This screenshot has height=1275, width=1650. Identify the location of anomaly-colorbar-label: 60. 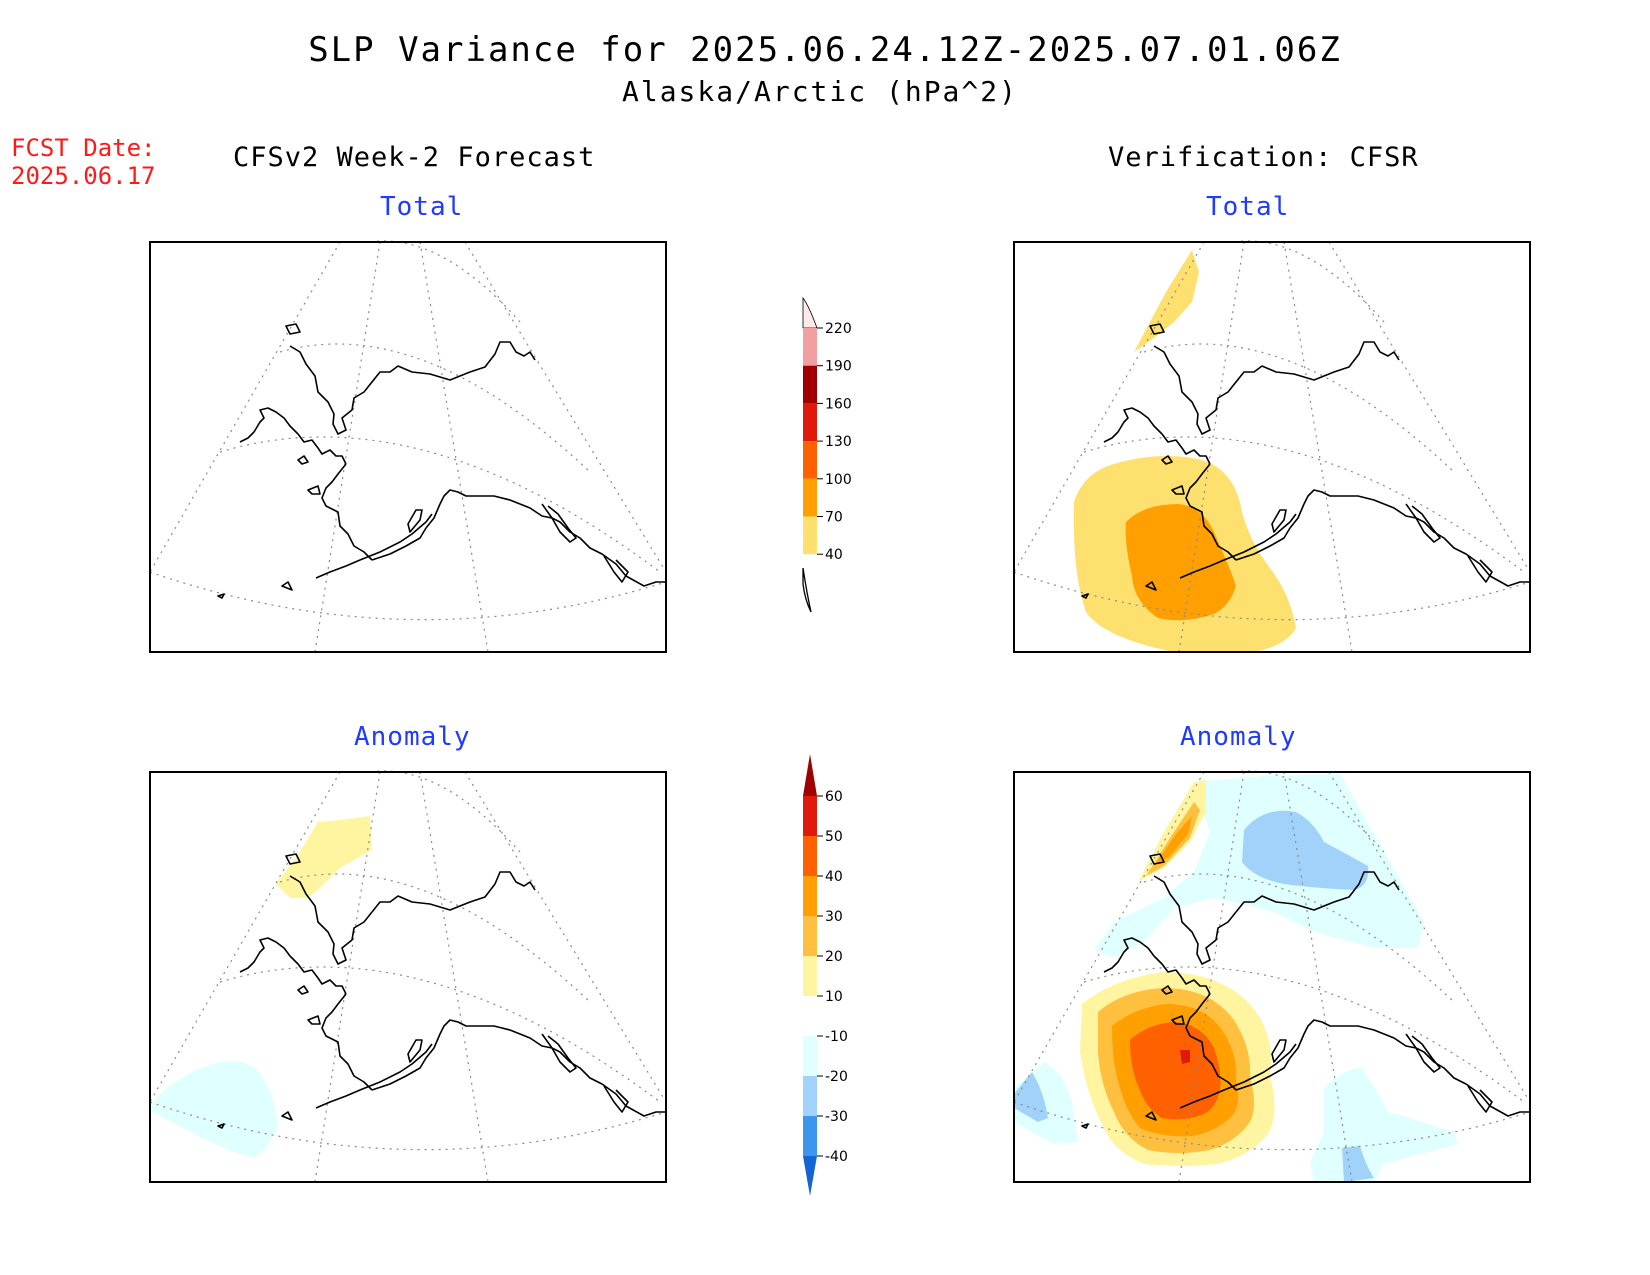
(834, 797).